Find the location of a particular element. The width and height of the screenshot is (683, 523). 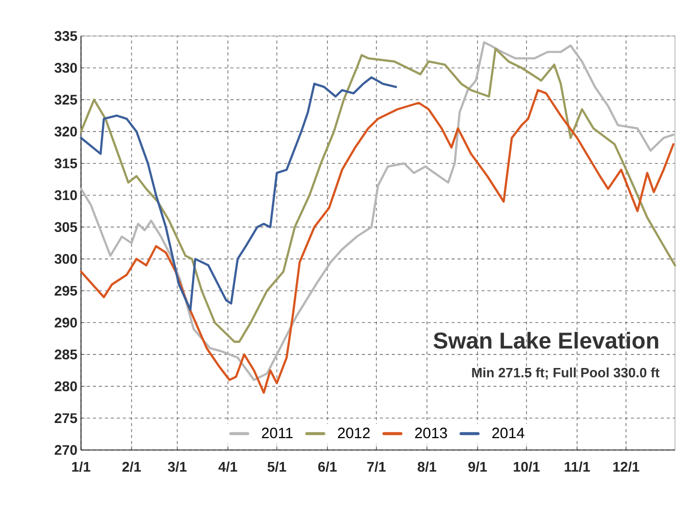

y-tick-label: 295 is located at coordinates (66, 291).